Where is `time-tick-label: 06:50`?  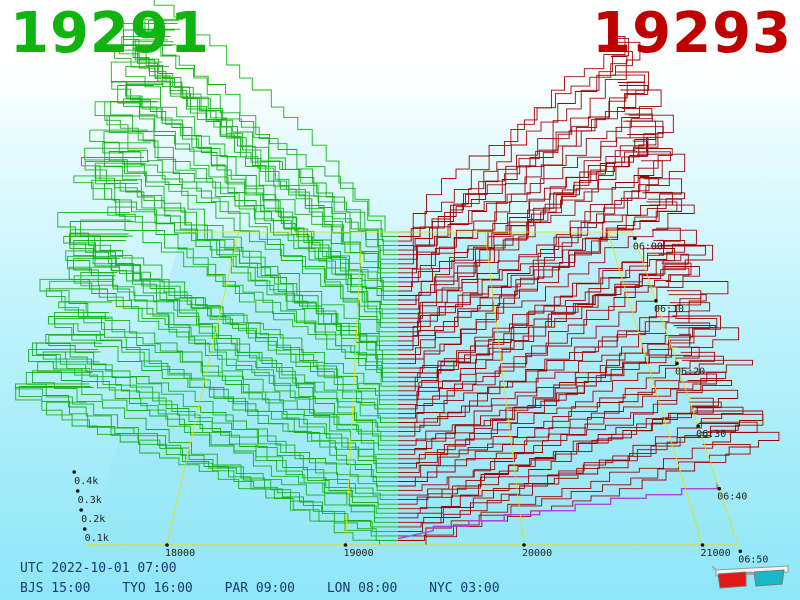 time-tick-label: 06:50 is located at coordinates (753, 559).